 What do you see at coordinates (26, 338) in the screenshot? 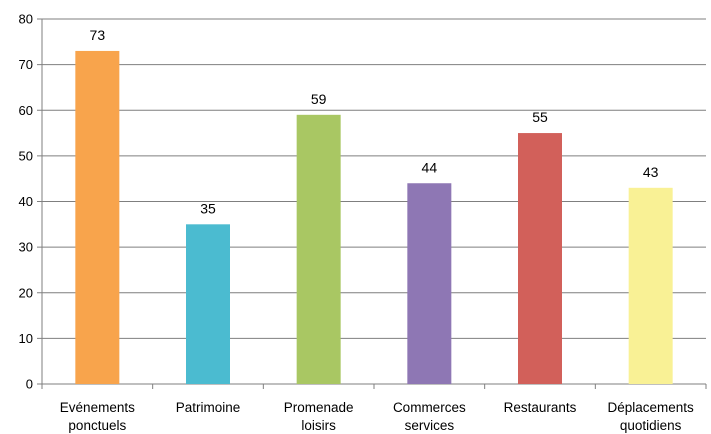
I see `y-tick-label: 10` at bounding box center [26, 338].